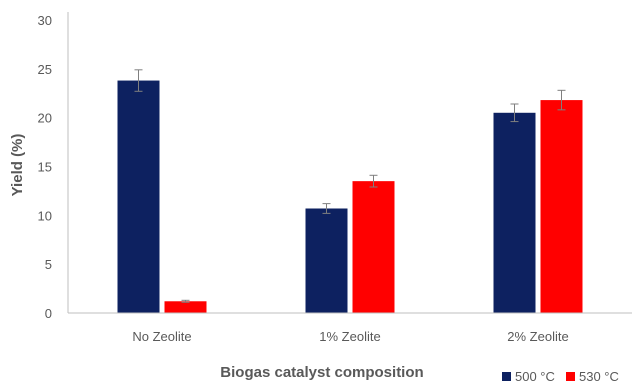 The height and width of the screenshot is (388, 635). I want to click on x-tick-label: 1% Zeolite, so click(349, 336).